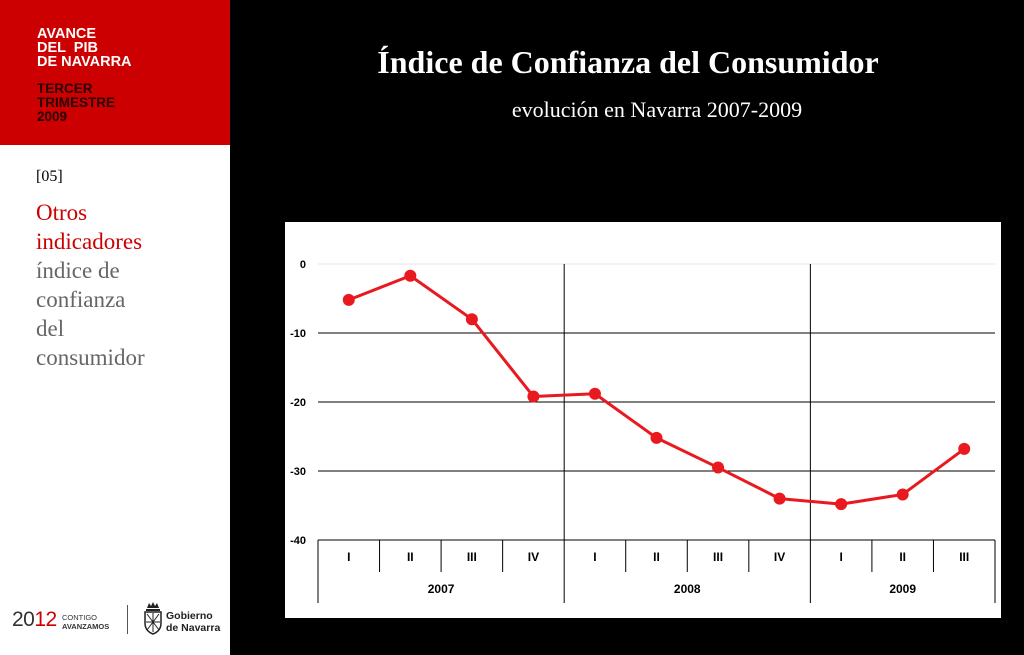 This screenshot has width=1024, height=655. What do you see at coordinates (441, 589) in the screenshot?
I see `year-group-label: 2007` at bounding box center [441, 589].